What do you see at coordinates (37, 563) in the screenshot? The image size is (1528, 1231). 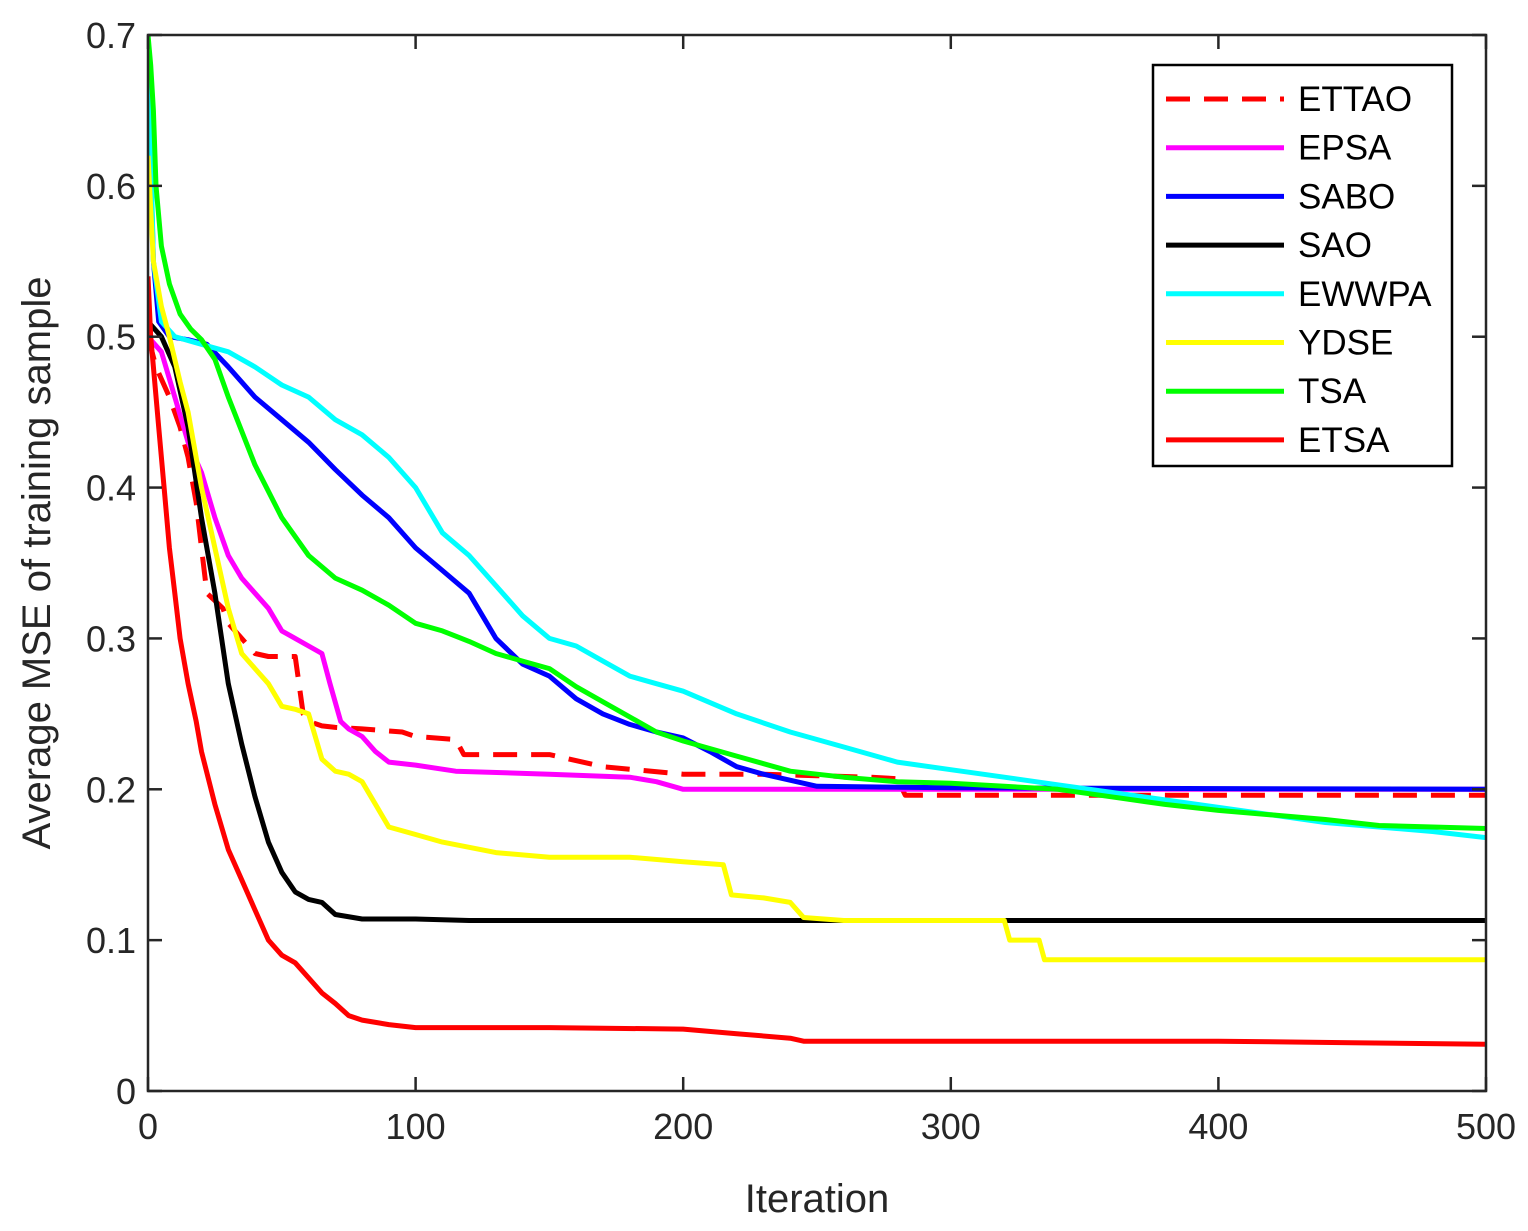 I see `y-axis-label: Average MSE of training sample` at bounding box center [37, 563].